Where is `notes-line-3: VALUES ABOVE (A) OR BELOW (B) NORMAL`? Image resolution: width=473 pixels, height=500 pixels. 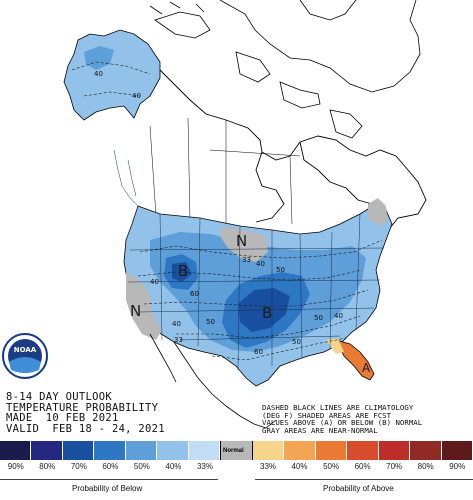 notes-line-3: VALUES ABOVE (A) OR BELOW (B) NORMAL is located at coordinates (342, 423).